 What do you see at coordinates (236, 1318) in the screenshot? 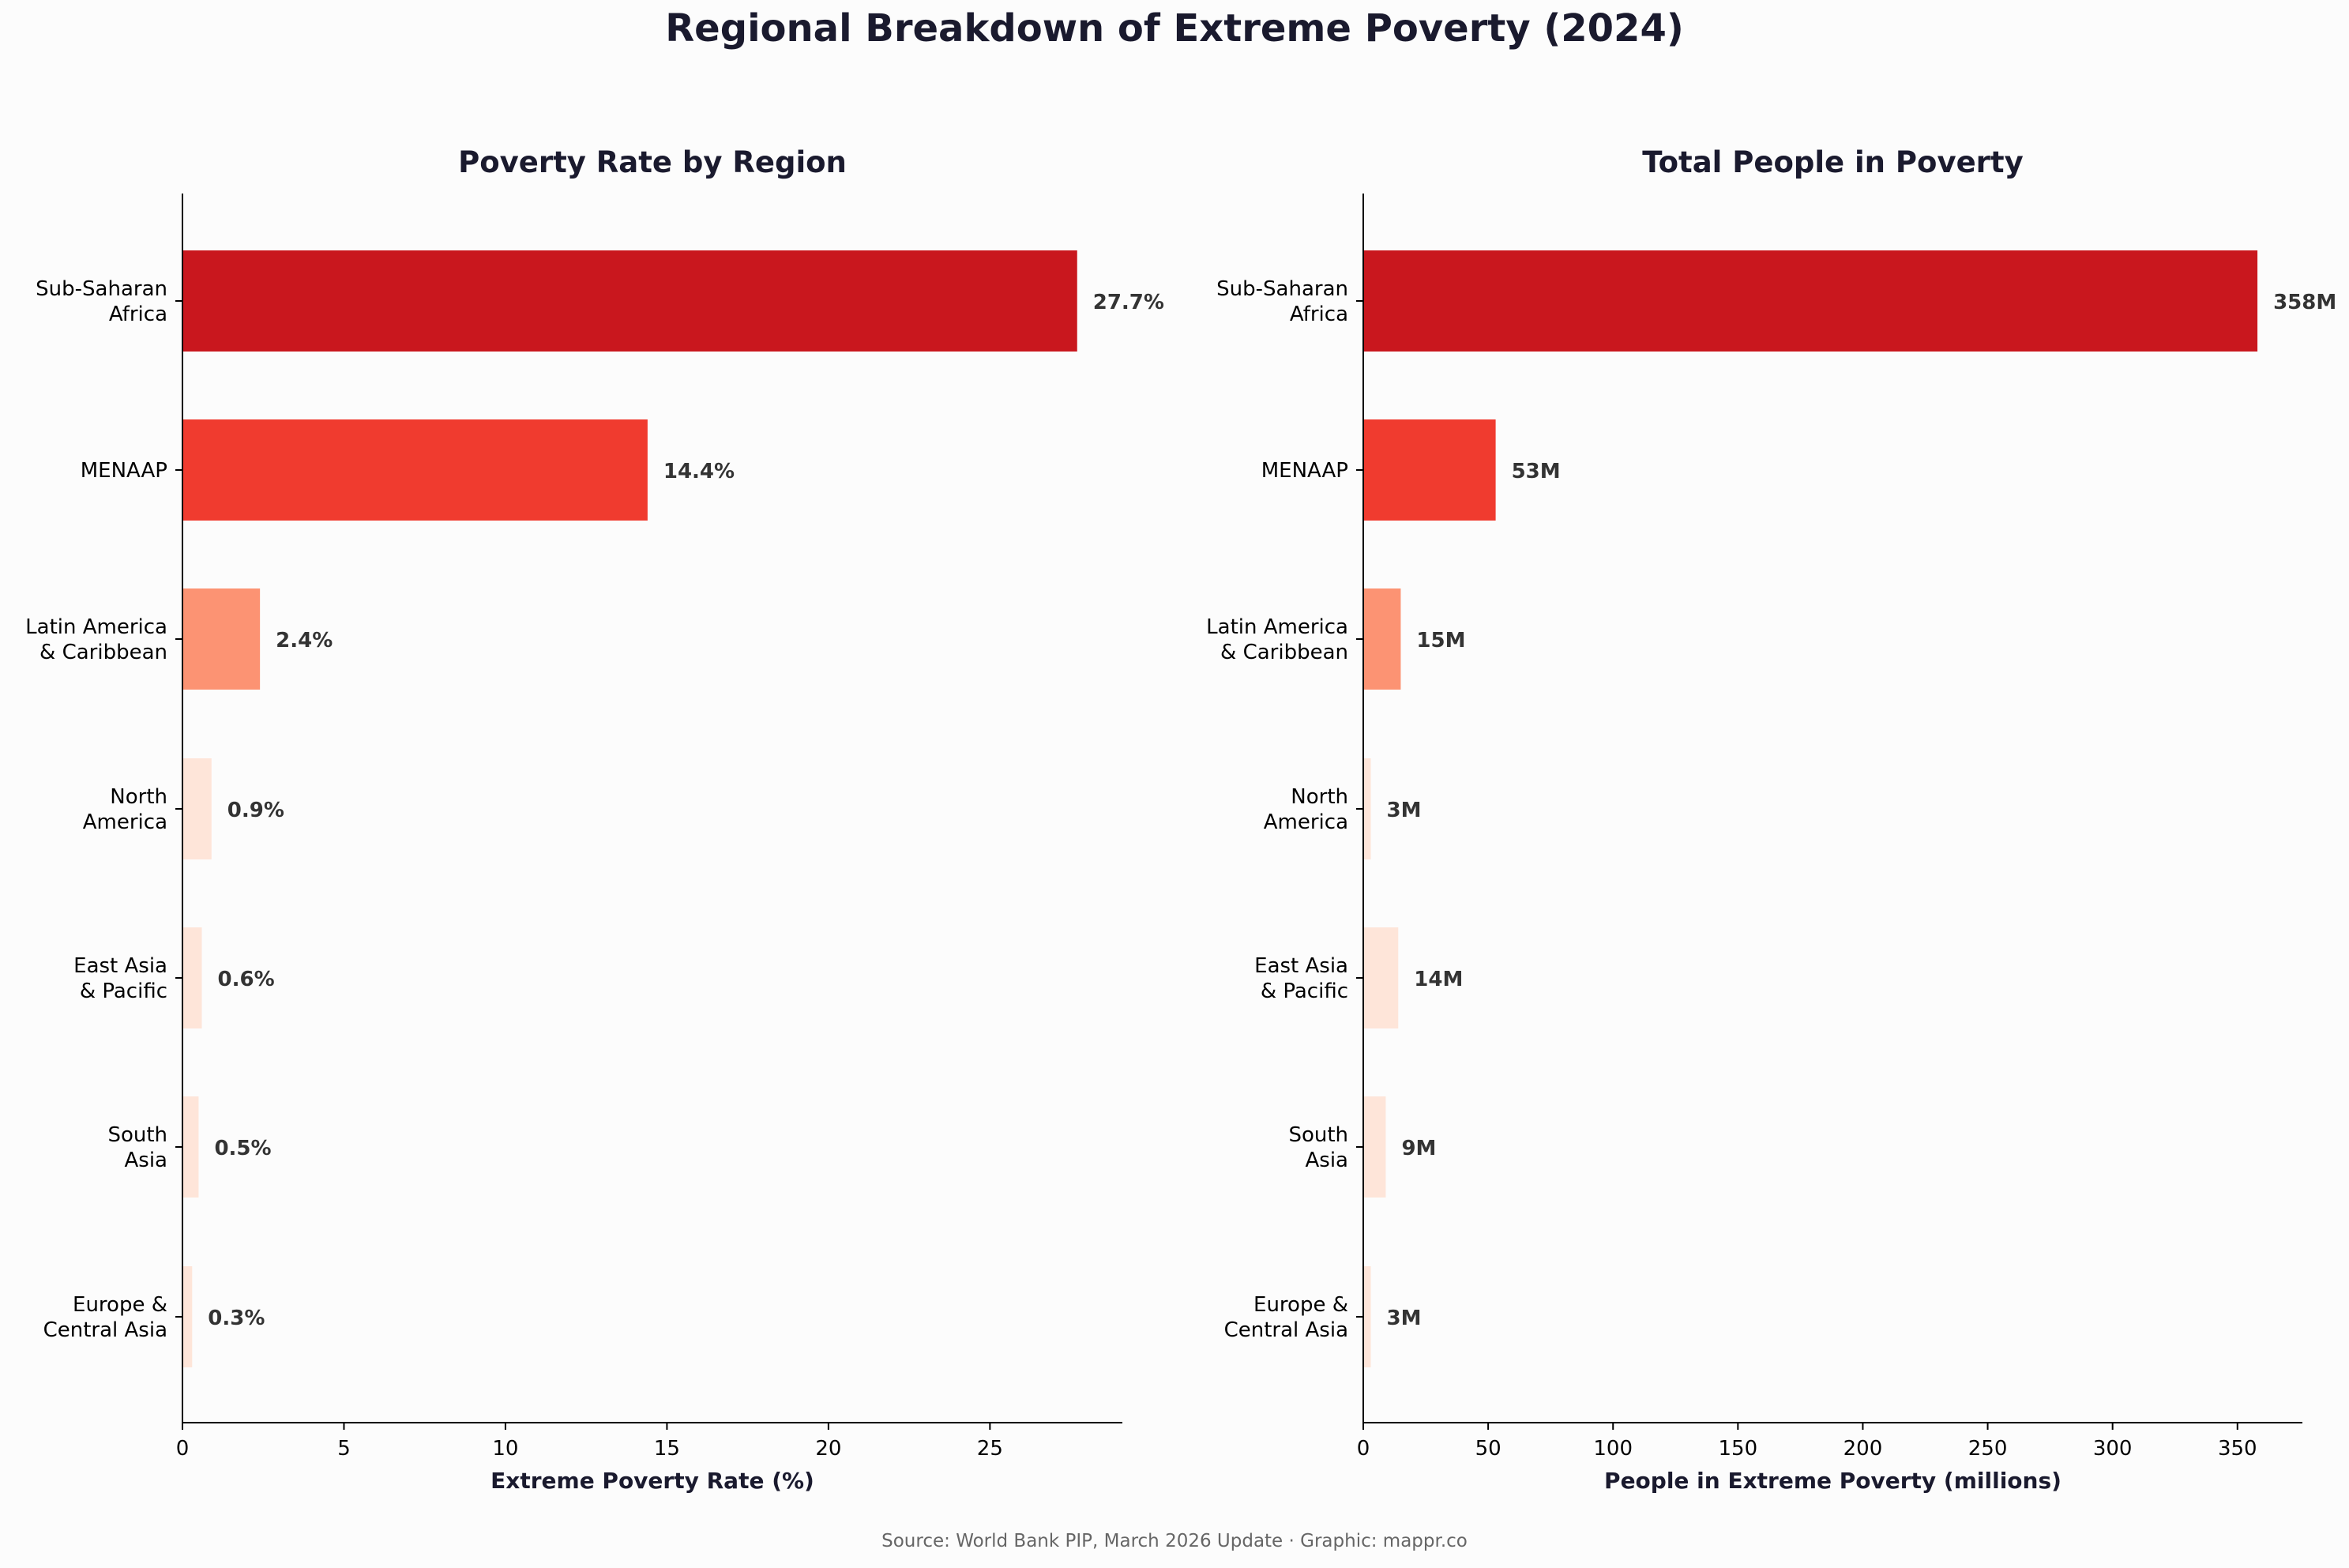
I see `rate-value-label: 0.3%` at bounding box center [236, 1318].